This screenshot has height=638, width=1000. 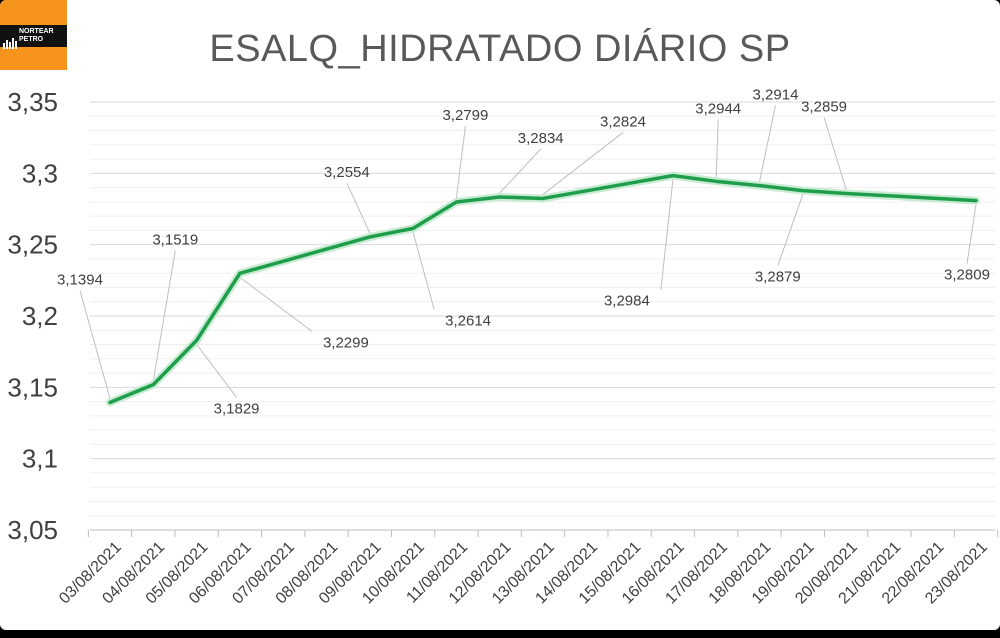 What do you see at coordinates (468, 320) in the screenshot?
I see `data-label: 3,2614` at bounding box center [468, 320].